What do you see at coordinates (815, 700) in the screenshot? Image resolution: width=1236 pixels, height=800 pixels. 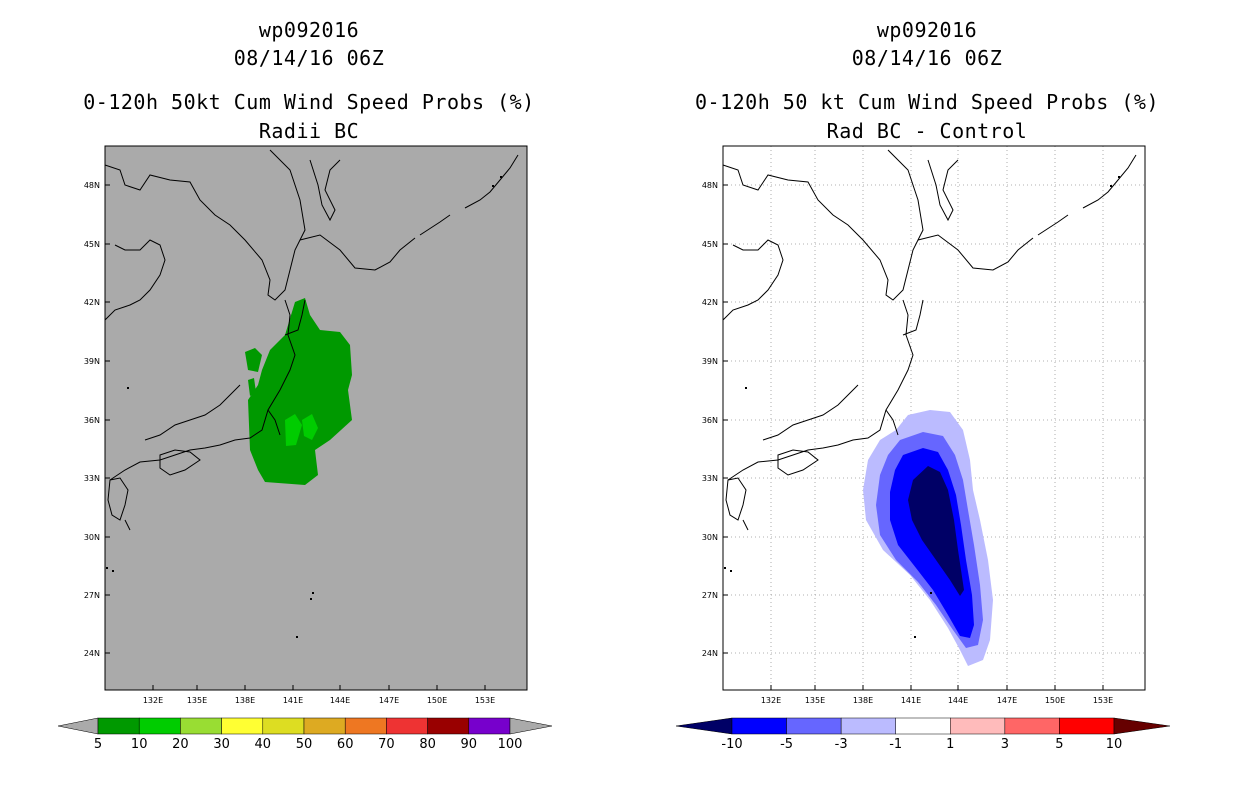 I see `right-lon-label: 135E` at bounding box center [815, 700].